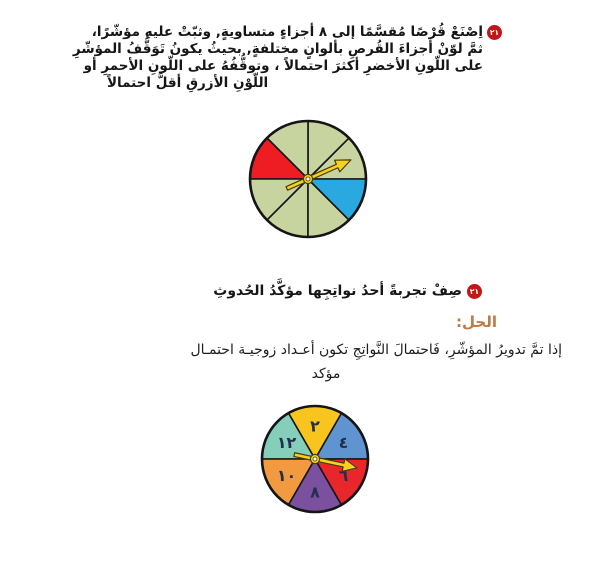 The width and height of the screenshot is (600, 563). I want to click on solution-line-2: مؤكد, so click(326, 374).